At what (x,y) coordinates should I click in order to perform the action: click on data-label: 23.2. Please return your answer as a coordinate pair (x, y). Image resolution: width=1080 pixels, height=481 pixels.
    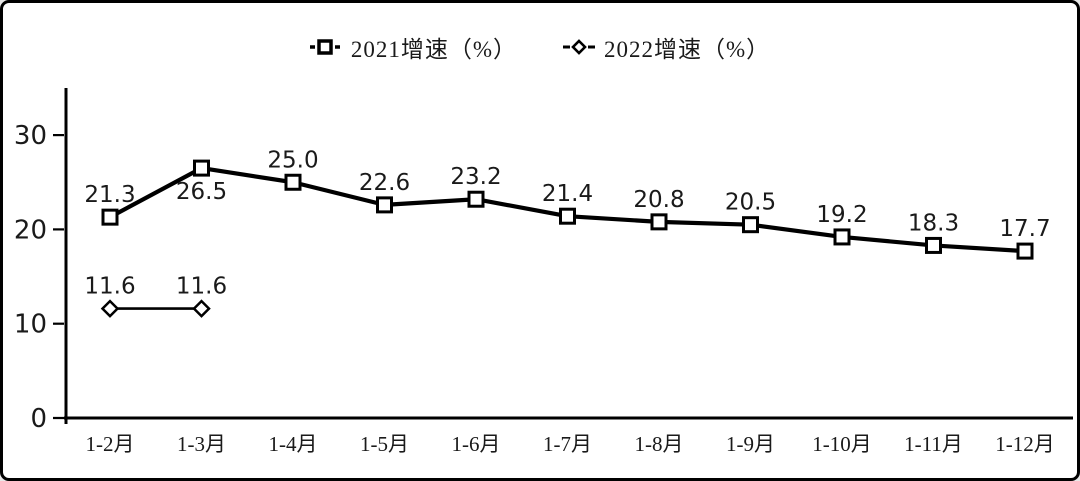
    Looking at the image, I should click on (475, 177).